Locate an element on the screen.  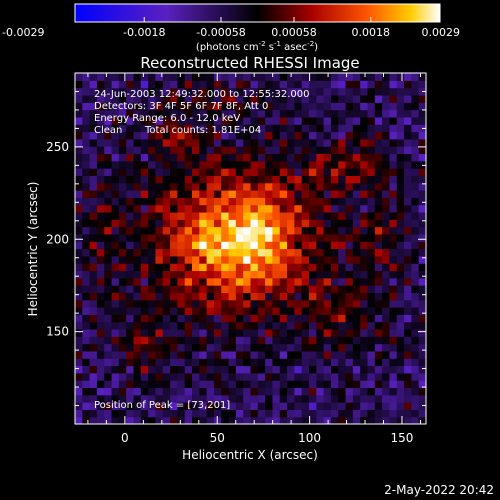
x-tick-label: 100 is located at coordinates (309, 438).